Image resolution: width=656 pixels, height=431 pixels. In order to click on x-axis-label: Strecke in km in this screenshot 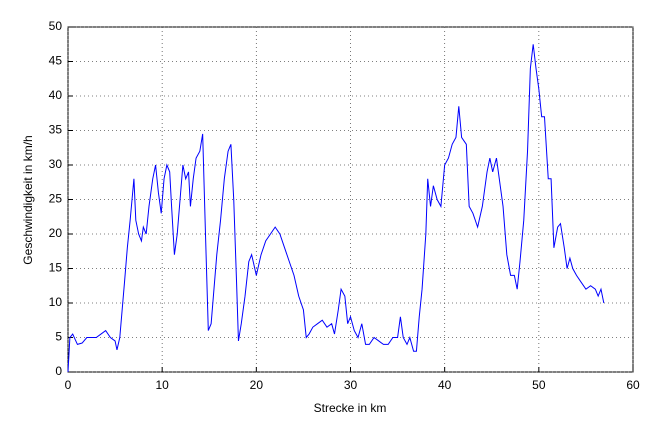, I will do `click(350, 408)`.